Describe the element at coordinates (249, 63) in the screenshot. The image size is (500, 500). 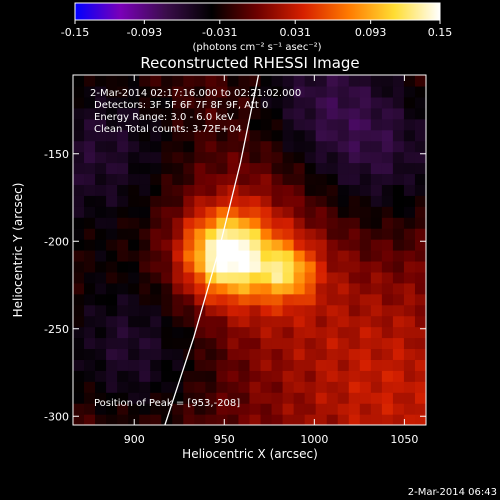
I see `chart-title: Reconstructed RHESSI Image` at that location.